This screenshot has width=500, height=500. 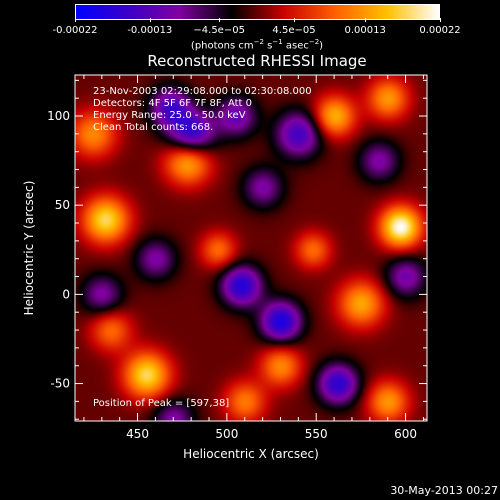 What do you see at coordinates (294, 30) in the screenshot?
I see `colorbar-tick-label: 4.5e−05` at bounding box center [294, 30].